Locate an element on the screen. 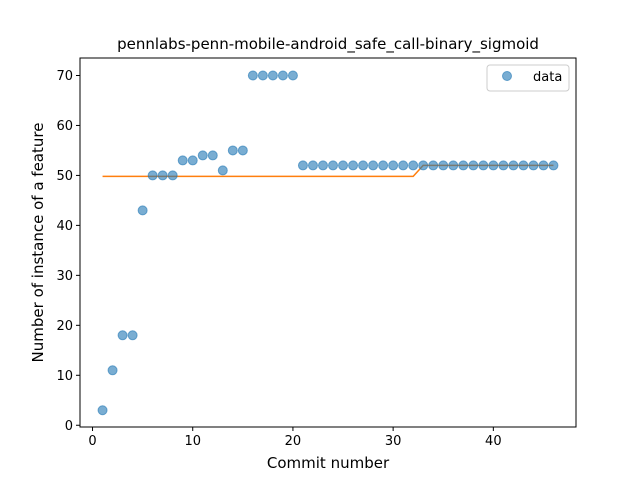  x-tick-label: 40 is located at coordinates (493, 441).